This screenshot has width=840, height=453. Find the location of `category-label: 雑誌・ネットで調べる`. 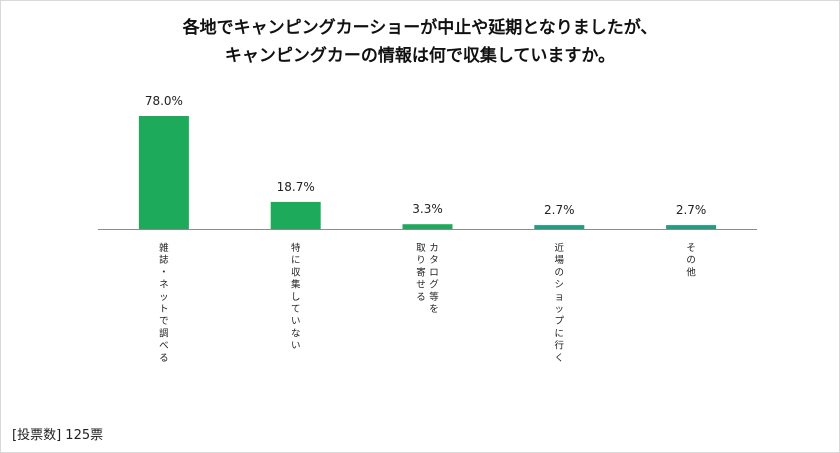

category-label: 雑誌・ネットで調べる is located at coordinates (164, 303).